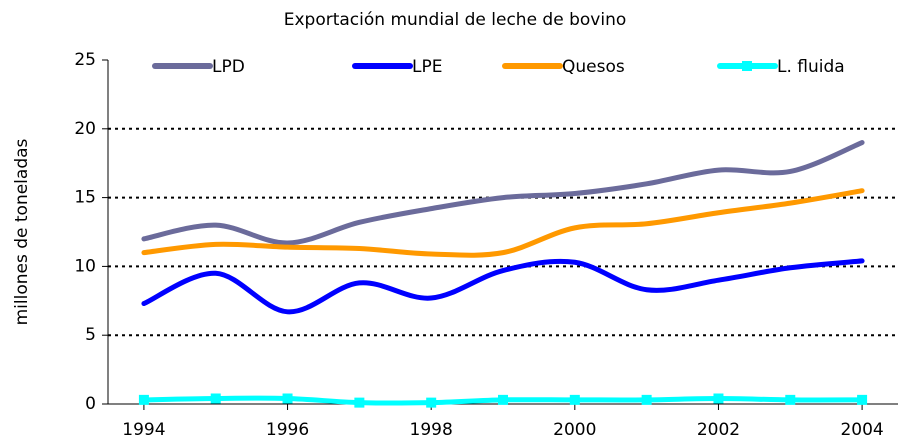 The image size is (902, 448). I want to click on x-tick-label: 1996, so click(287, 430).